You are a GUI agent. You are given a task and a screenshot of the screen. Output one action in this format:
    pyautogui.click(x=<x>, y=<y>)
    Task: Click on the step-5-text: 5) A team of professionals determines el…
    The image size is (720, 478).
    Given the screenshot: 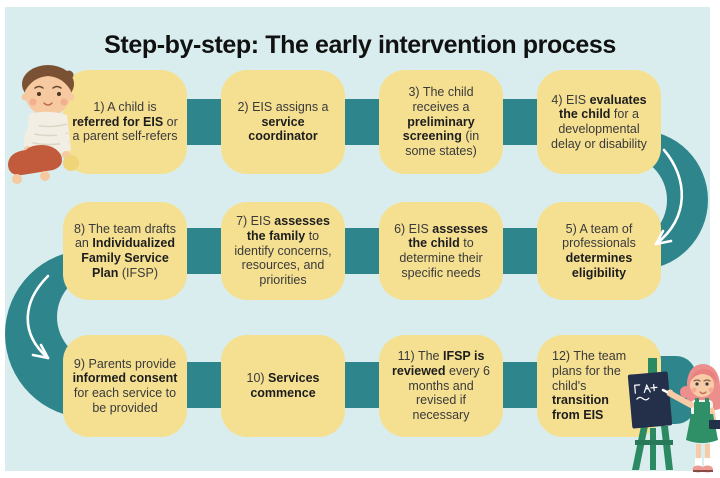 What is the action you would take?
    pyautogui.click(x=599, y=250)
    